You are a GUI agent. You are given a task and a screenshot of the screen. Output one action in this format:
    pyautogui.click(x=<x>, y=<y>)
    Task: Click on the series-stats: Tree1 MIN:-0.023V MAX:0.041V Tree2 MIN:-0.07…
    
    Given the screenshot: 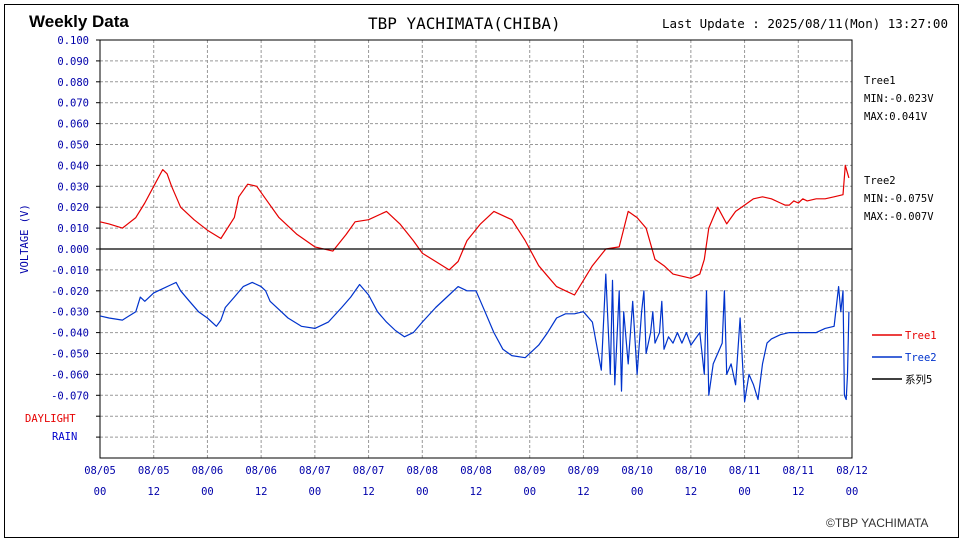 What is the action you would take?
    pyautogui.click(x=899, y=149)
    